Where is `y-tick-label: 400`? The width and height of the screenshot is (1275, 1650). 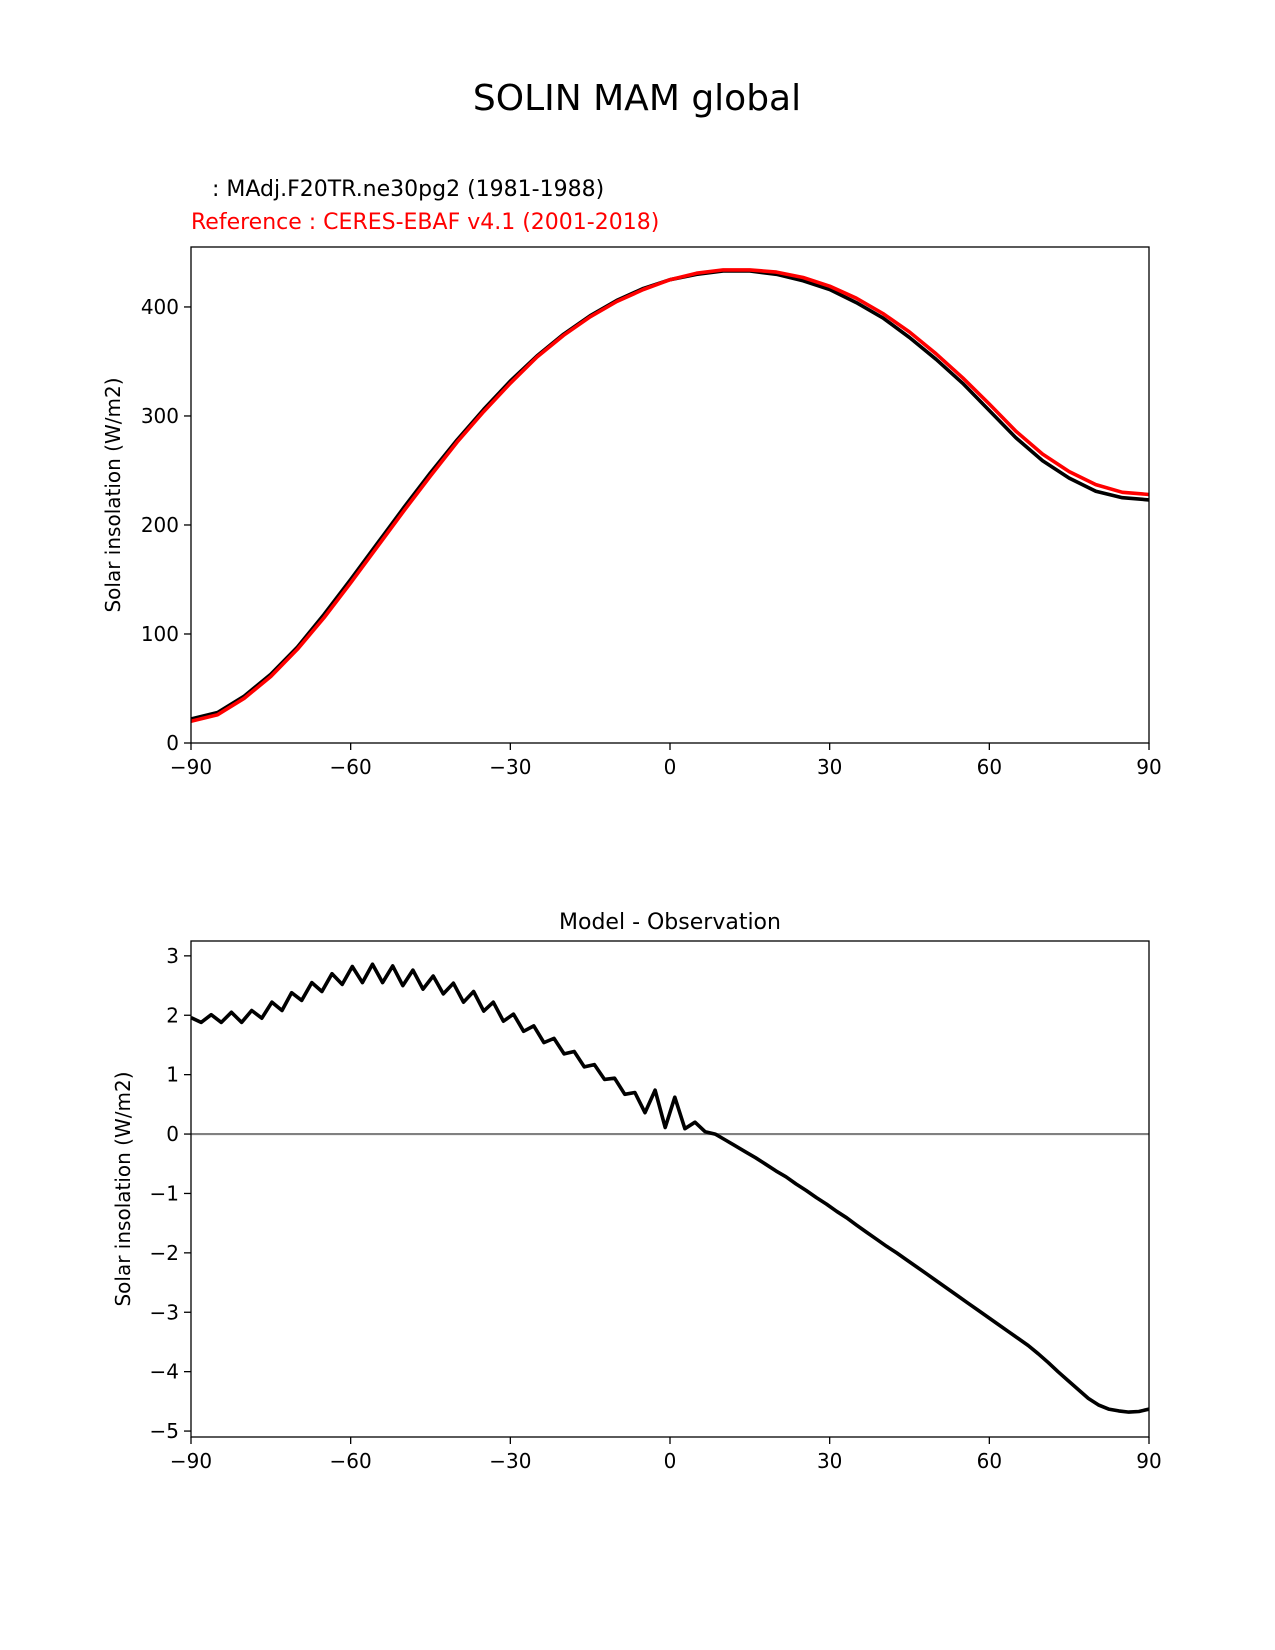
y-tick-label: 400 is located at coordinates (160, 307).